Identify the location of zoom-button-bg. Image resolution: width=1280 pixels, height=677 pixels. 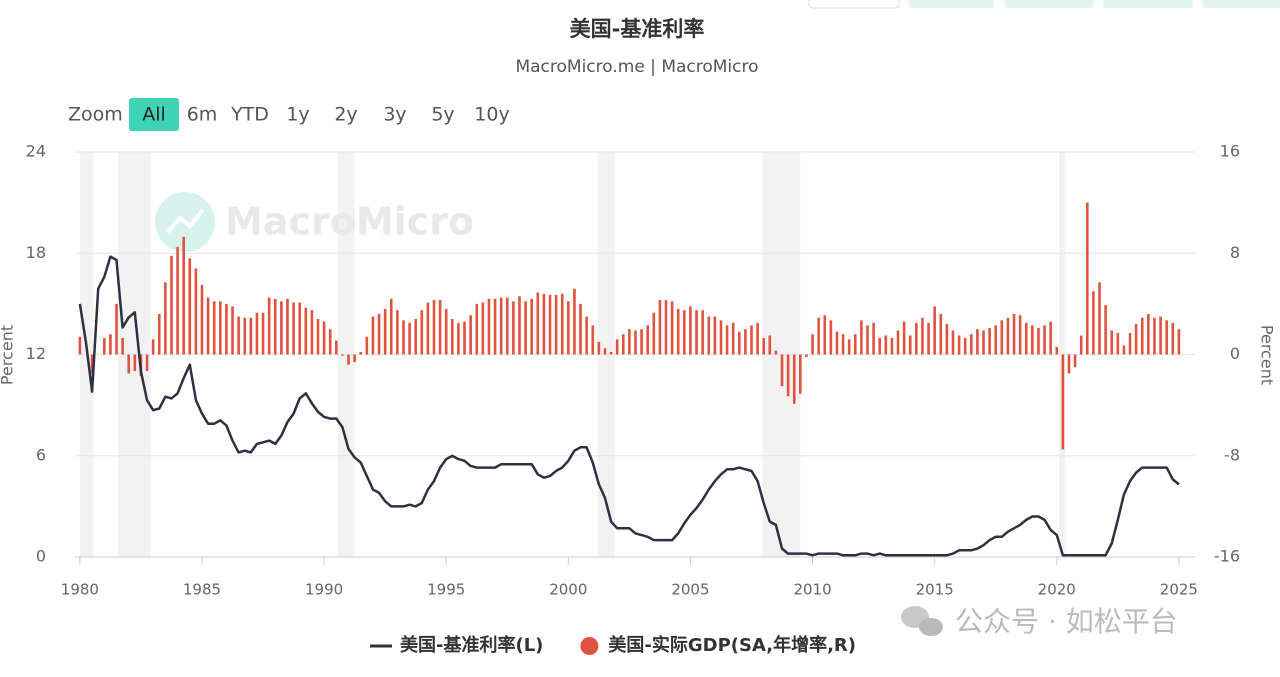
(154, 114).